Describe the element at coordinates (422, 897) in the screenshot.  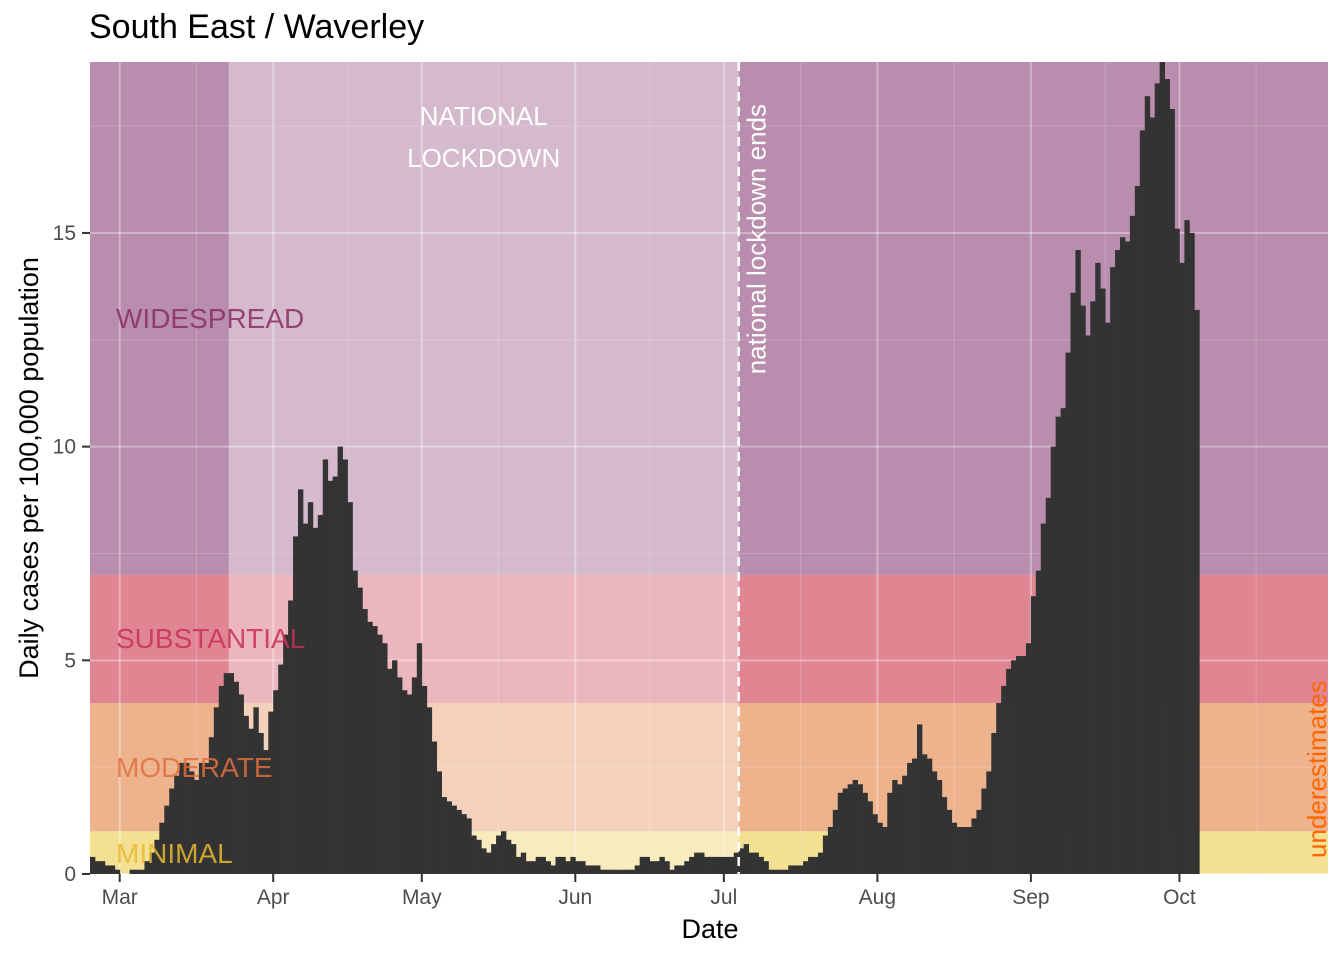
I see `x-tick-label: May` at that location.